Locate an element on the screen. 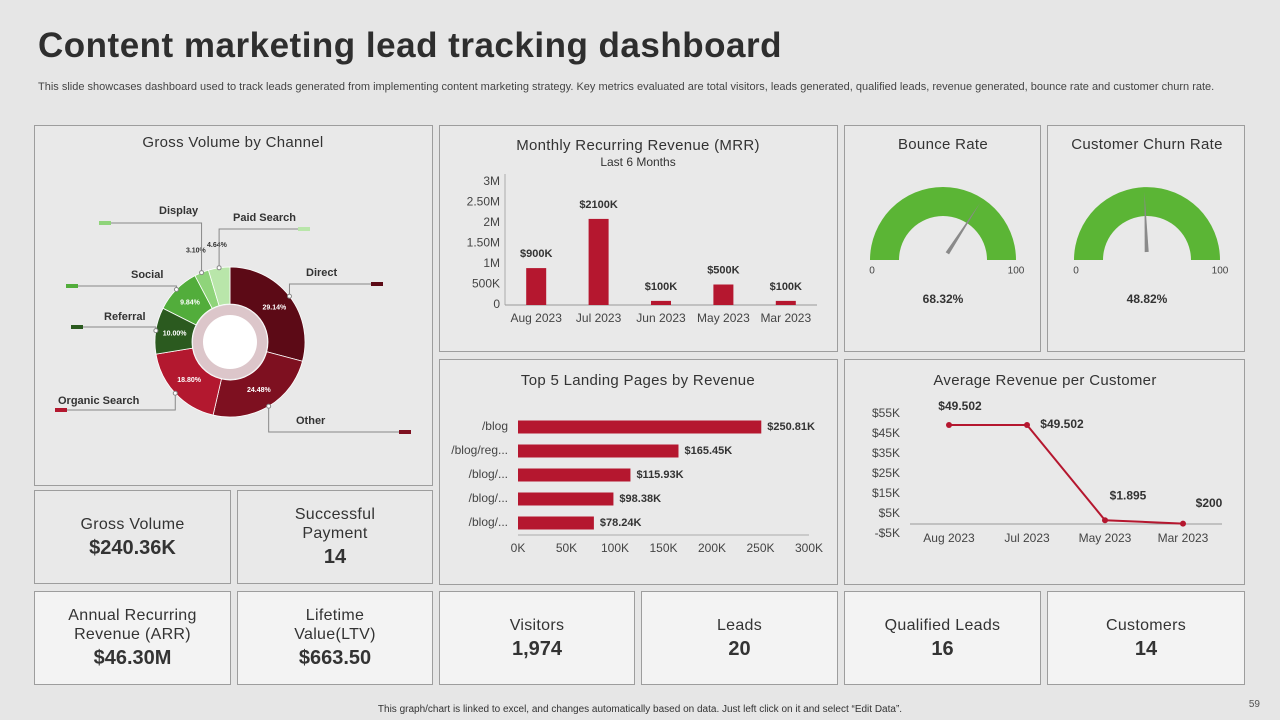  category-label: Paid Search is located at coordinates (264, 218).